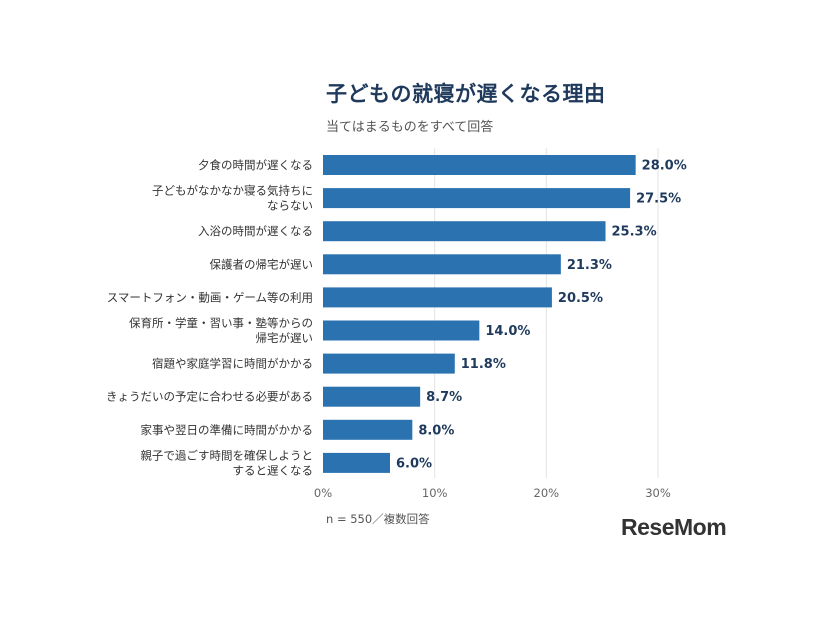  Describe the element at coordinates (262, 264) in the screenshot. I see `category-label: 保護者の帰宅が遅い` at that location.